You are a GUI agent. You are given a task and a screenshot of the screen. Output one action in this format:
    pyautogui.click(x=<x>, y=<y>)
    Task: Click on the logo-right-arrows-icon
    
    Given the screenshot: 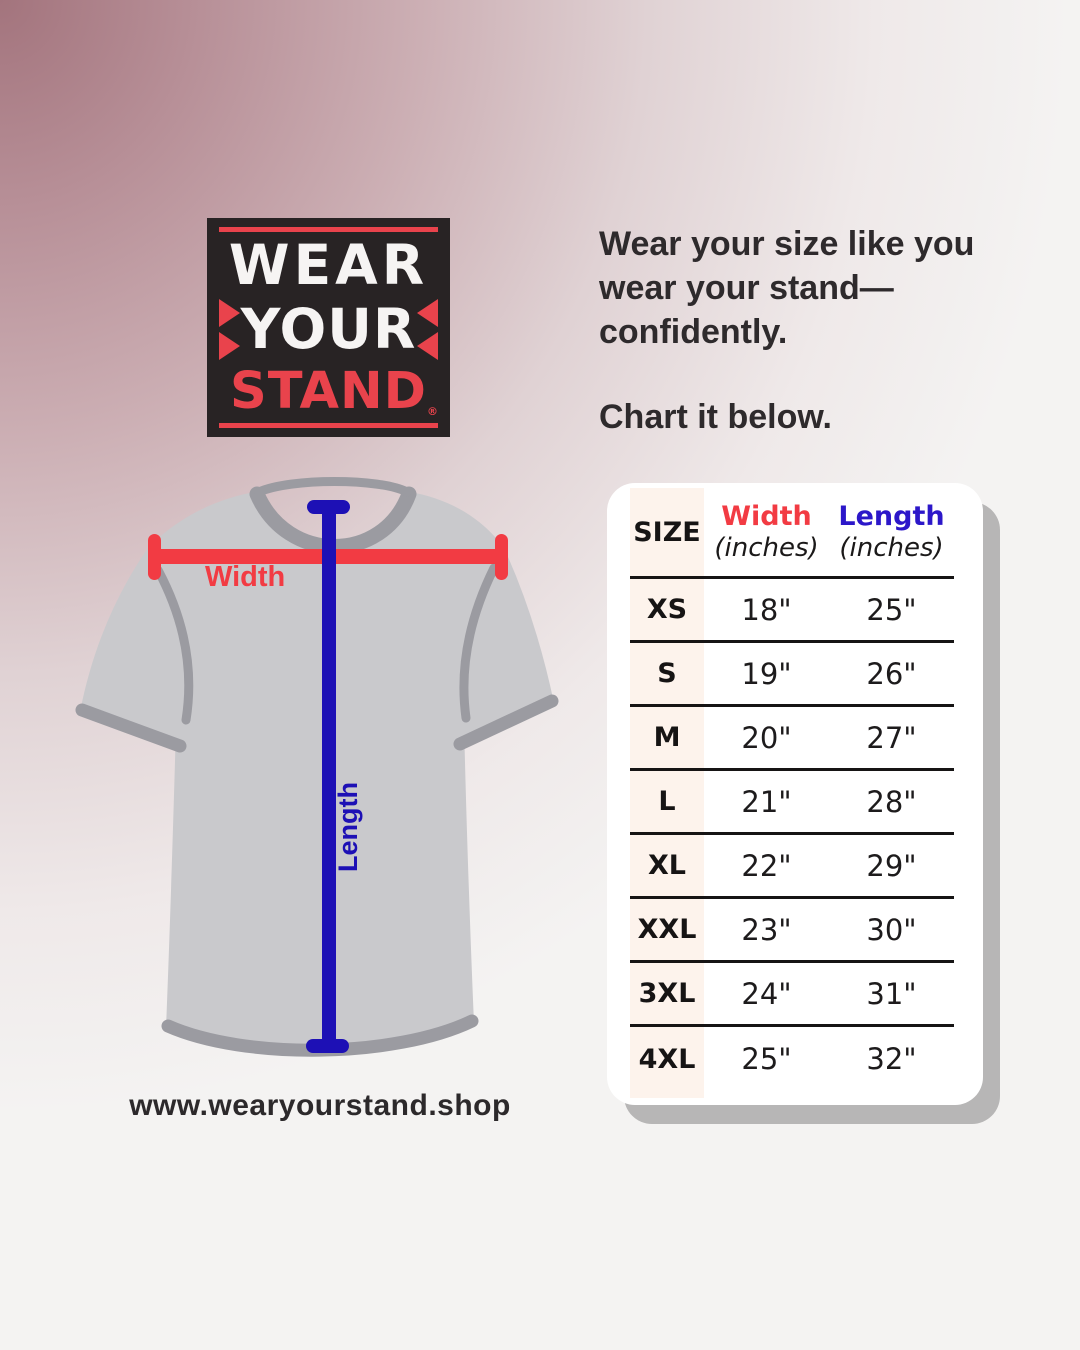 What is the action you would take?
    pyautogui.click(x=427, y=329)
    